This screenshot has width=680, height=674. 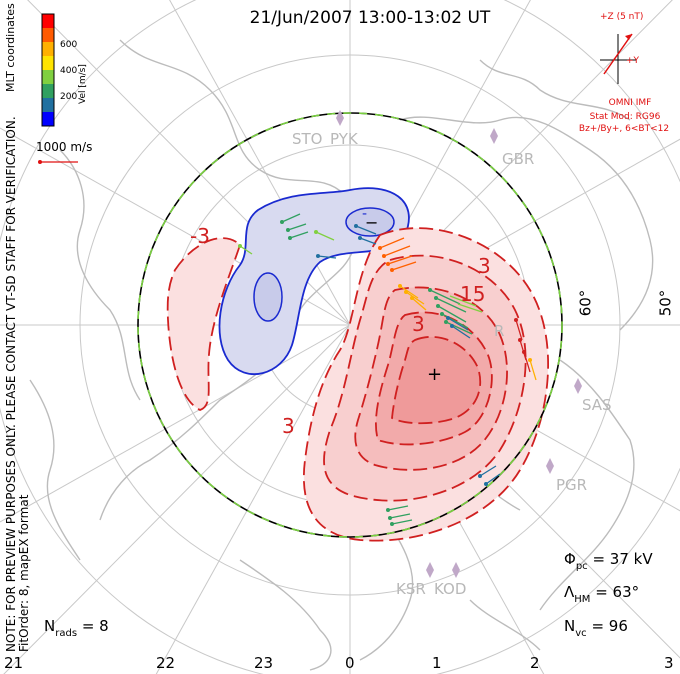 I want to click on max-potential-marker: +, so click(x=434, y=374).